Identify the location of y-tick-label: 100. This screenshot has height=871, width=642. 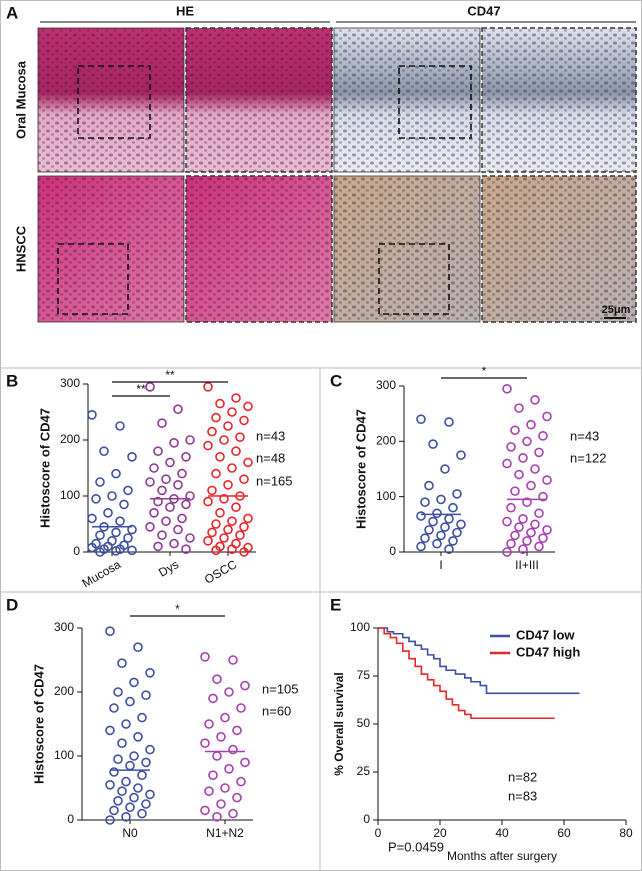
(360, 627).